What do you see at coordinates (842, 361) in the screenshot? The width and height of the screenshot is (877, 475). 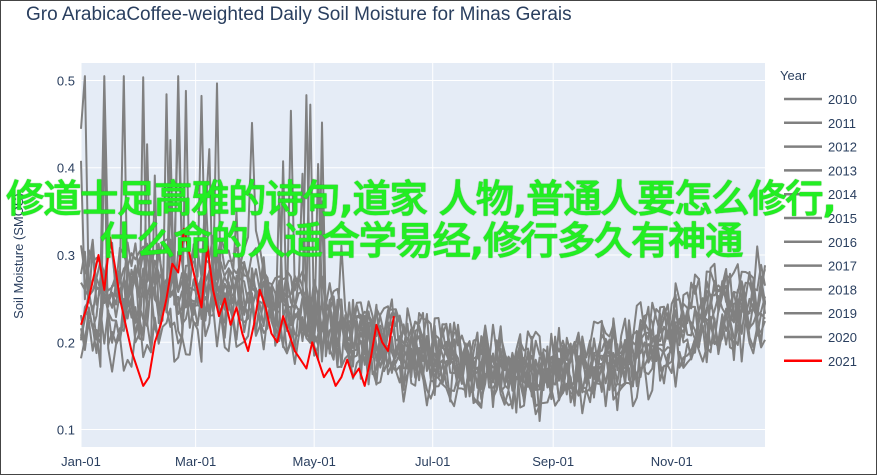 I see `legend-label: 2021` at bounding box center [842, 361].